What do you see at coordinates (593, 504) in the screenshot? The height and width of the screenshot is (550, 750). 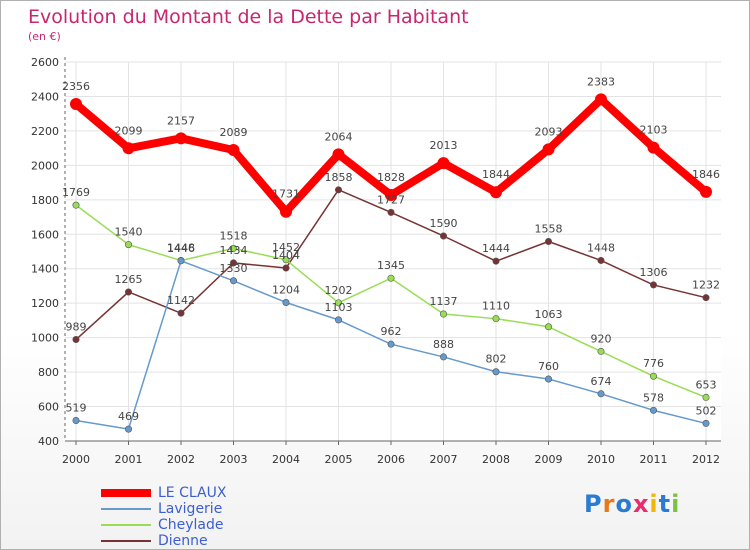 I see `logo-letter: P` at bounding box center [593, 504].